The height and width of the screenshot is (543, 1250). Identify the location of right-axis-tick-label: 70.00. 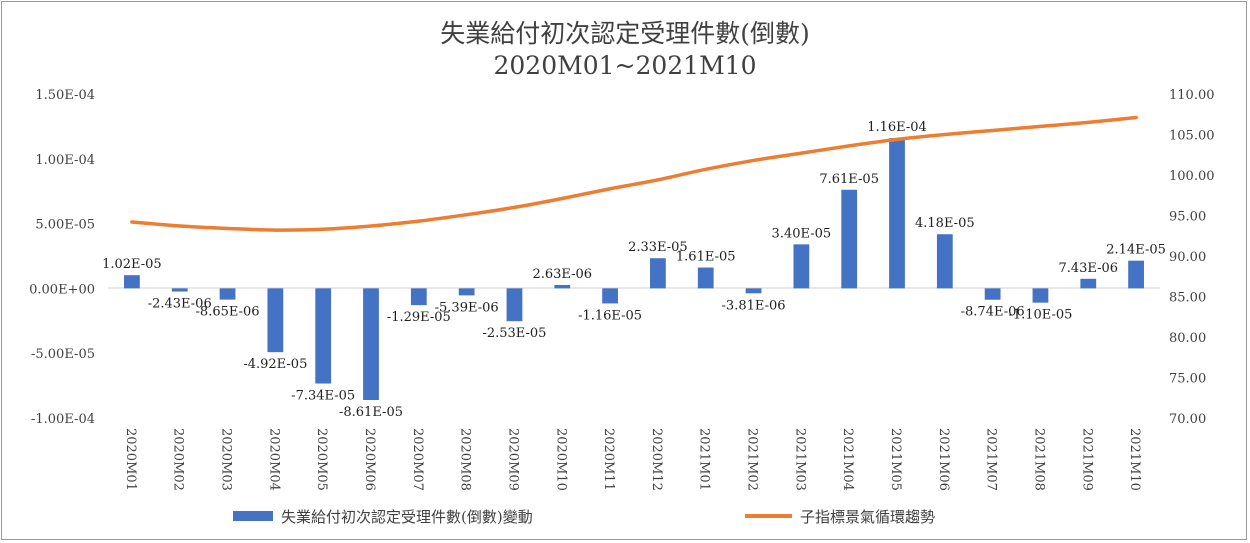
(1187, 419).